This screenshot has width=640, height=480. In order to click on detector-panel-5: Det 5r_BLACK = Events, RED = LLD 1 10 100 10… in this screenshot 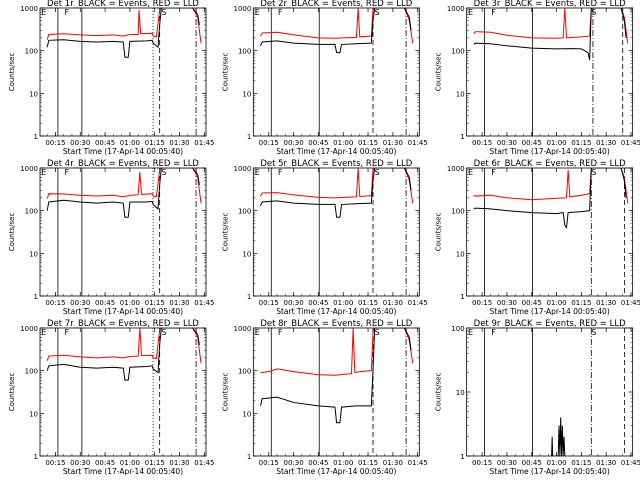, I will do `click(324, 237)`.